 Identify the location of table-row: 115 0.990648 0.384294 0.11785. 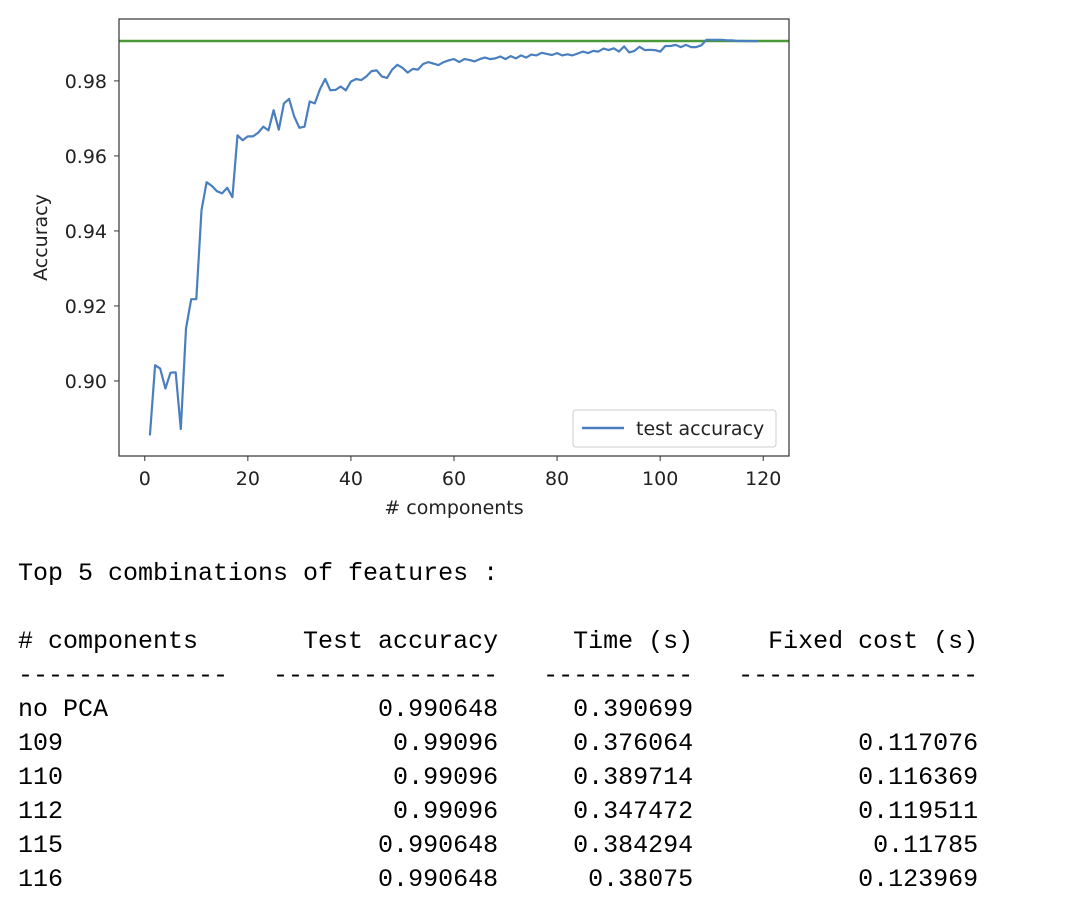
(498, 845).